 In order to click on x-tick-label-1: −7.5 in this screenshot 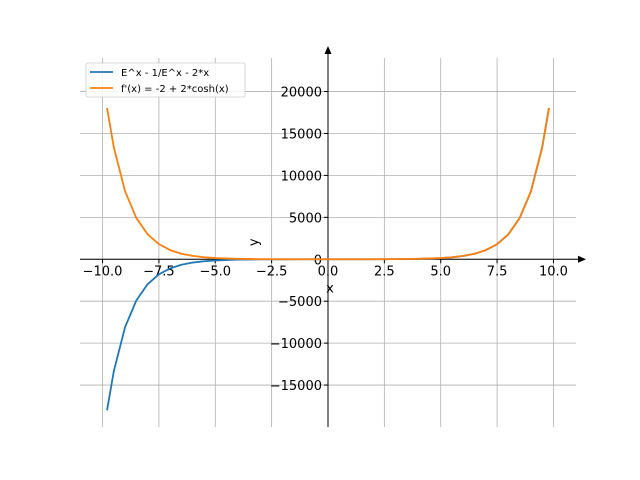, I will do `click(159, 271)`.